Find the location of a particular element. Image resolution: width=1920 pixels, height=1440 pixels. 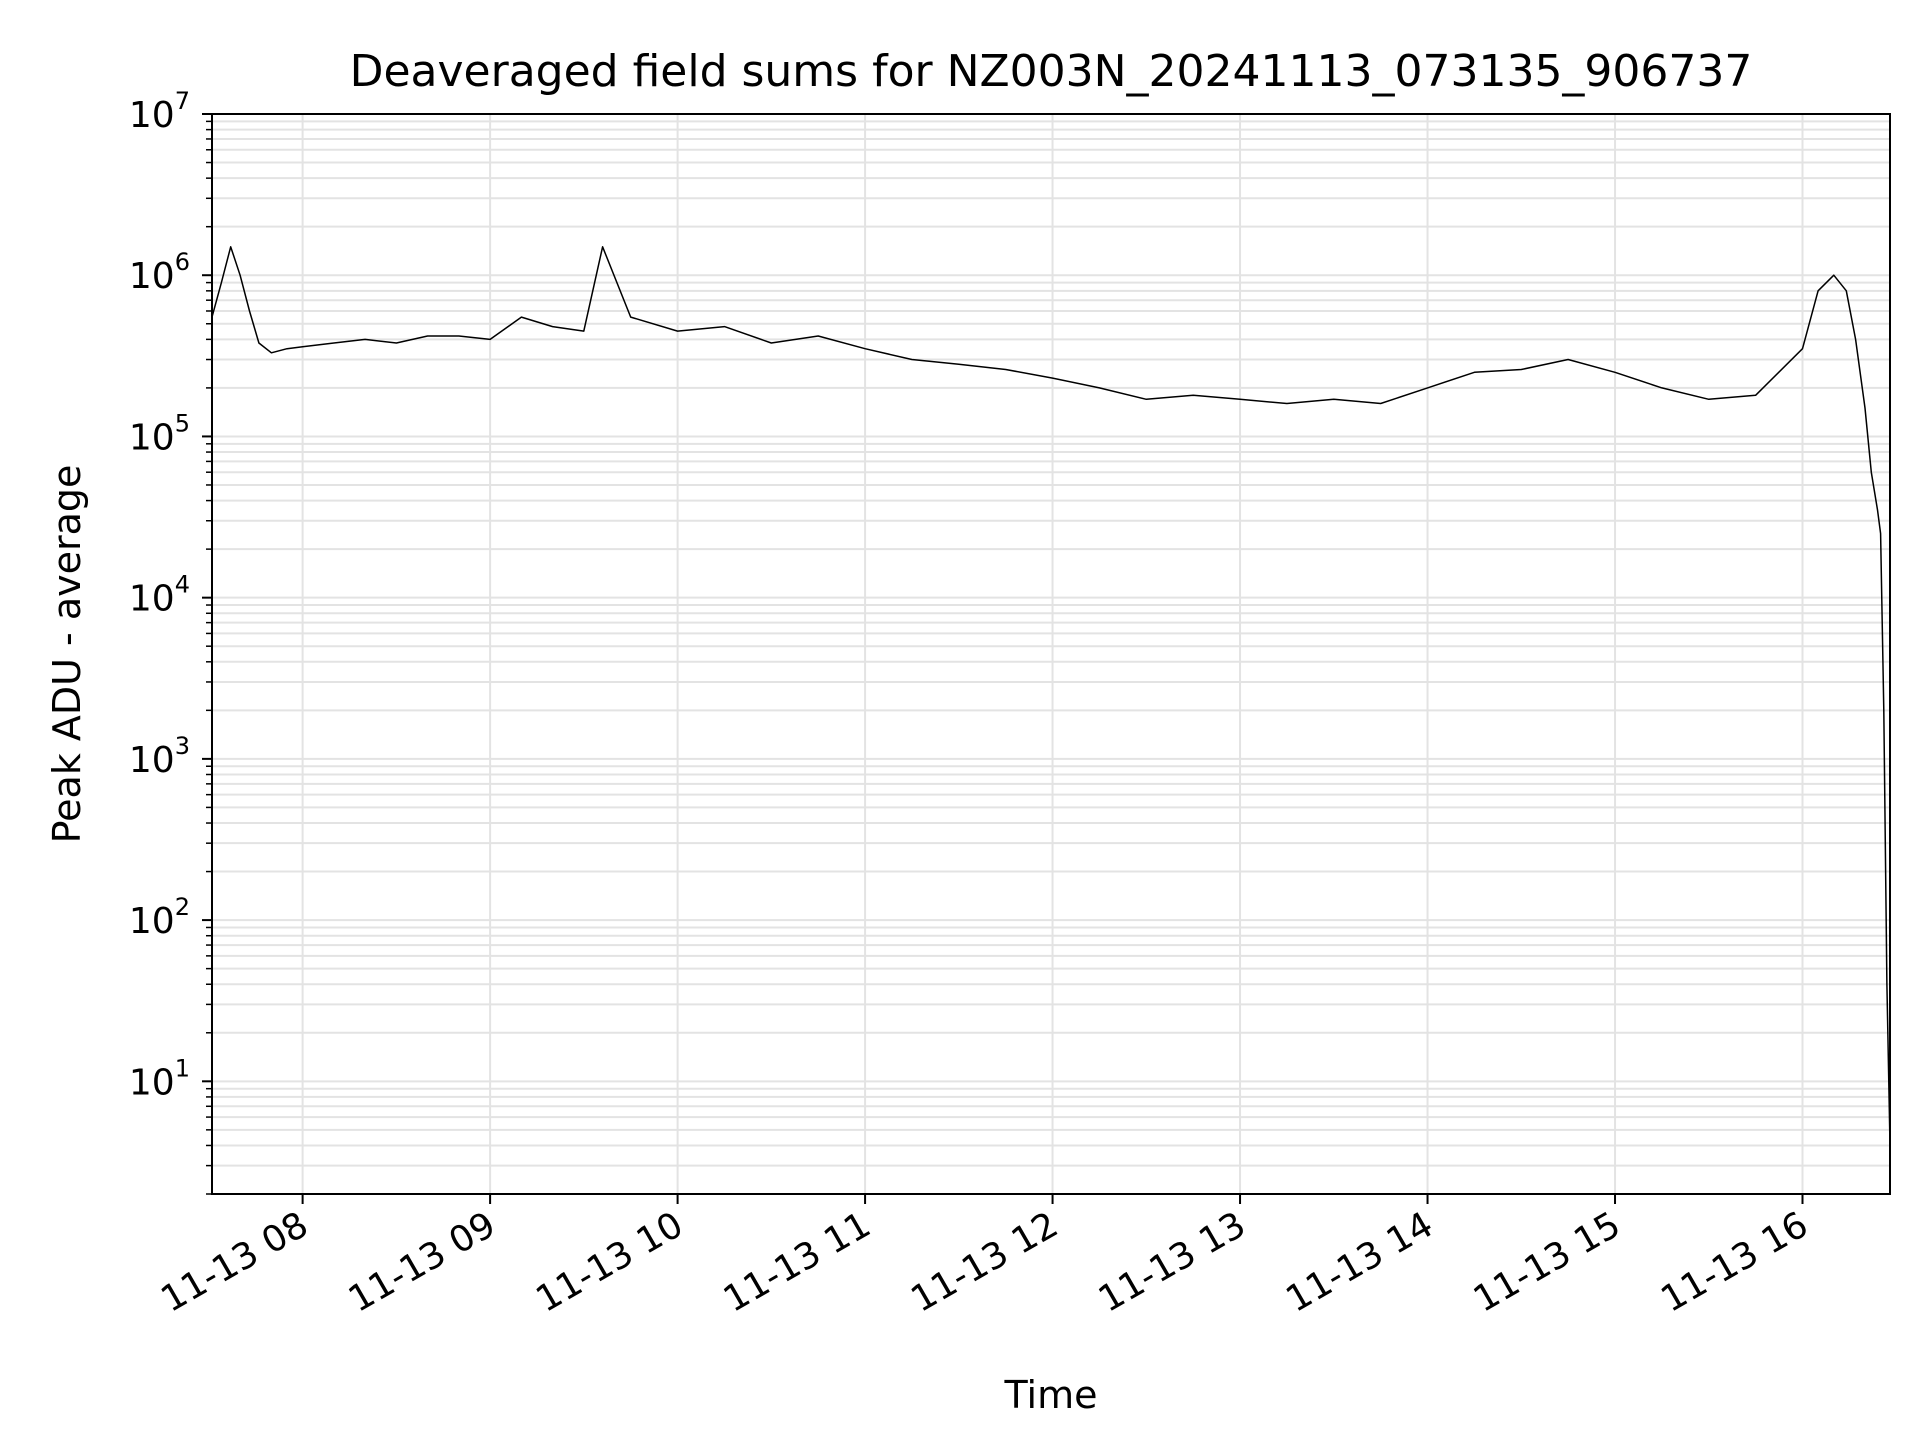

x-tick-label: 11-13 08 is located at coordinates (234, 1262).